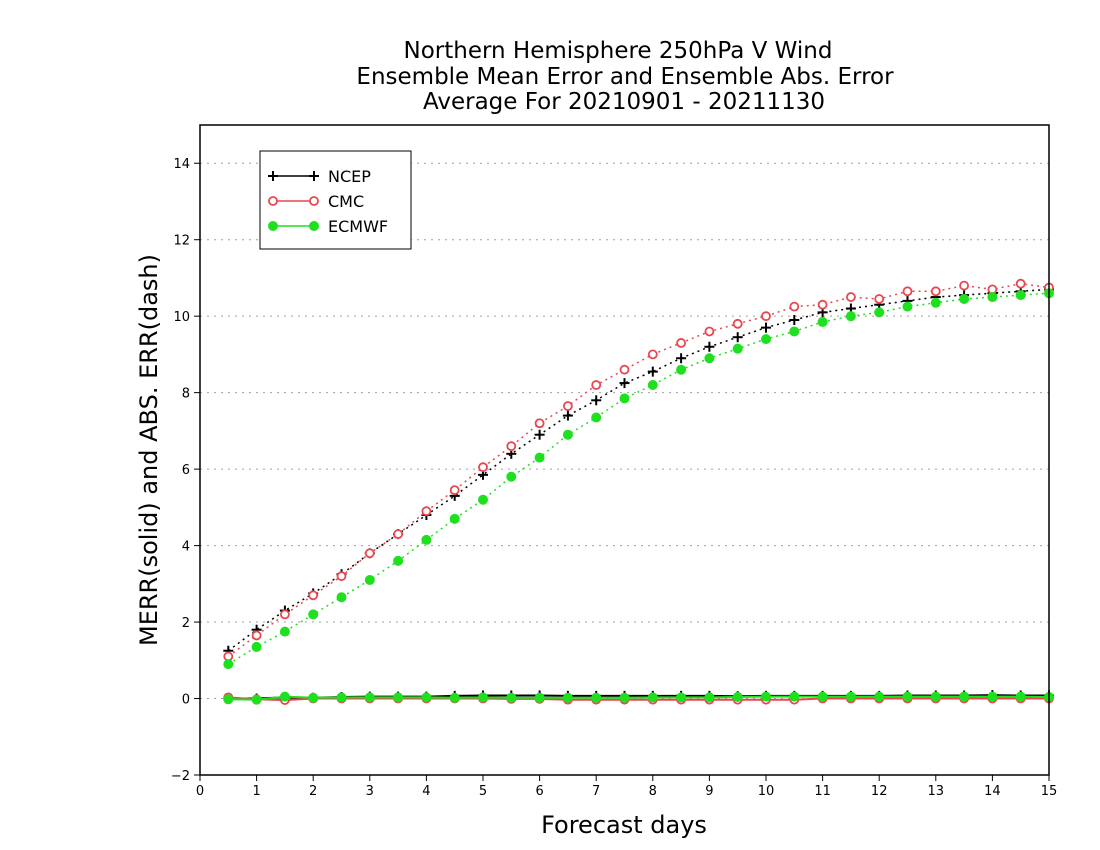 This screenshot has width=1100, height=850. Describe the element at coordinates (992, 791) in the screenshot. I see `x-tick-label: 14` at that location.